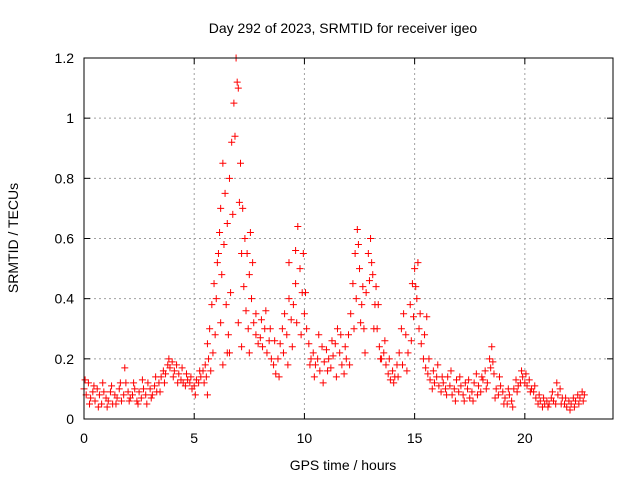 The image size is (640, 480). What do you see at coordinates (65, 239) in the screenshot?
I see `y-tick-label: 0.6` at bounding box center [65, 239].